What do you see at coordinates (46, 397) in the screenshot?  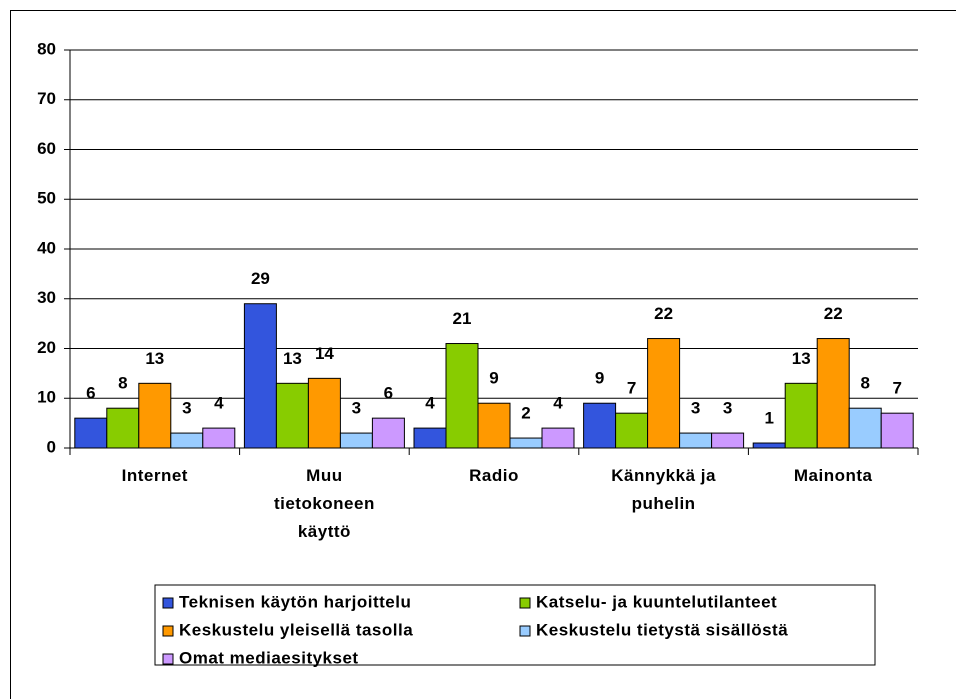 I see `y-tick-label: 10` at bounding box center [46, 397].